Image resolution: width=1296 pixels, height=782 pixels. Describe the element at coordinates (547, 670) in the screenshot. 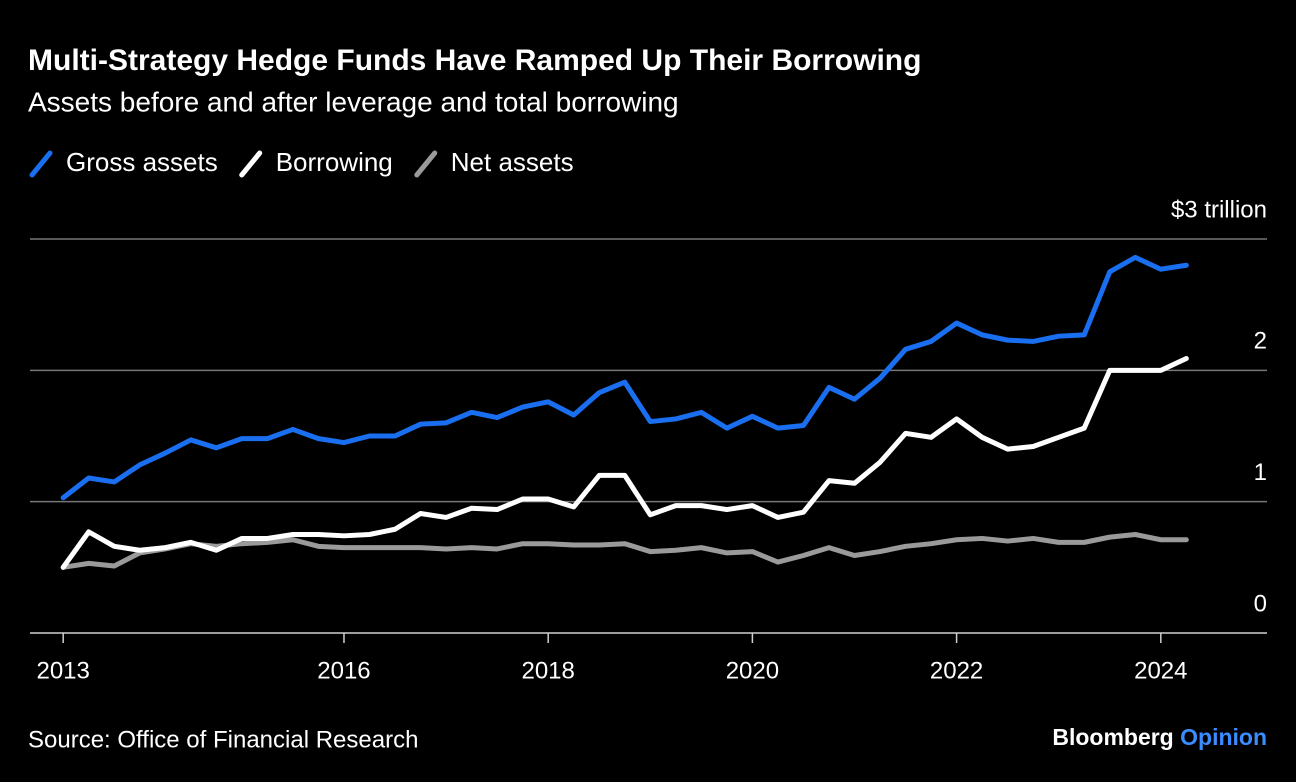

I see `x-tick-label: 2018` at that location.